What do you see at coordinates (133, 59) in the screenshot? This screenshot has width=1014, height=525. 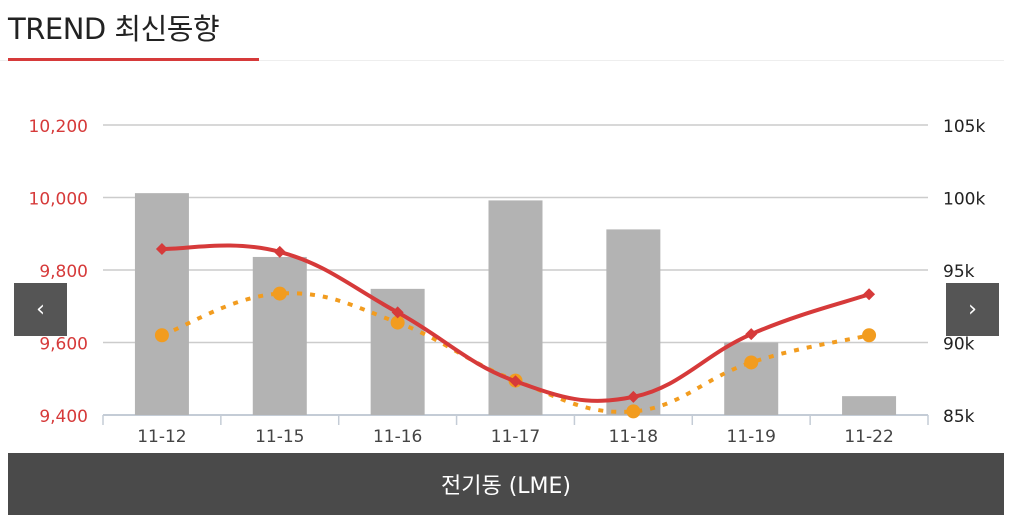 I see `title-underline` at bounding box center [133, 59].